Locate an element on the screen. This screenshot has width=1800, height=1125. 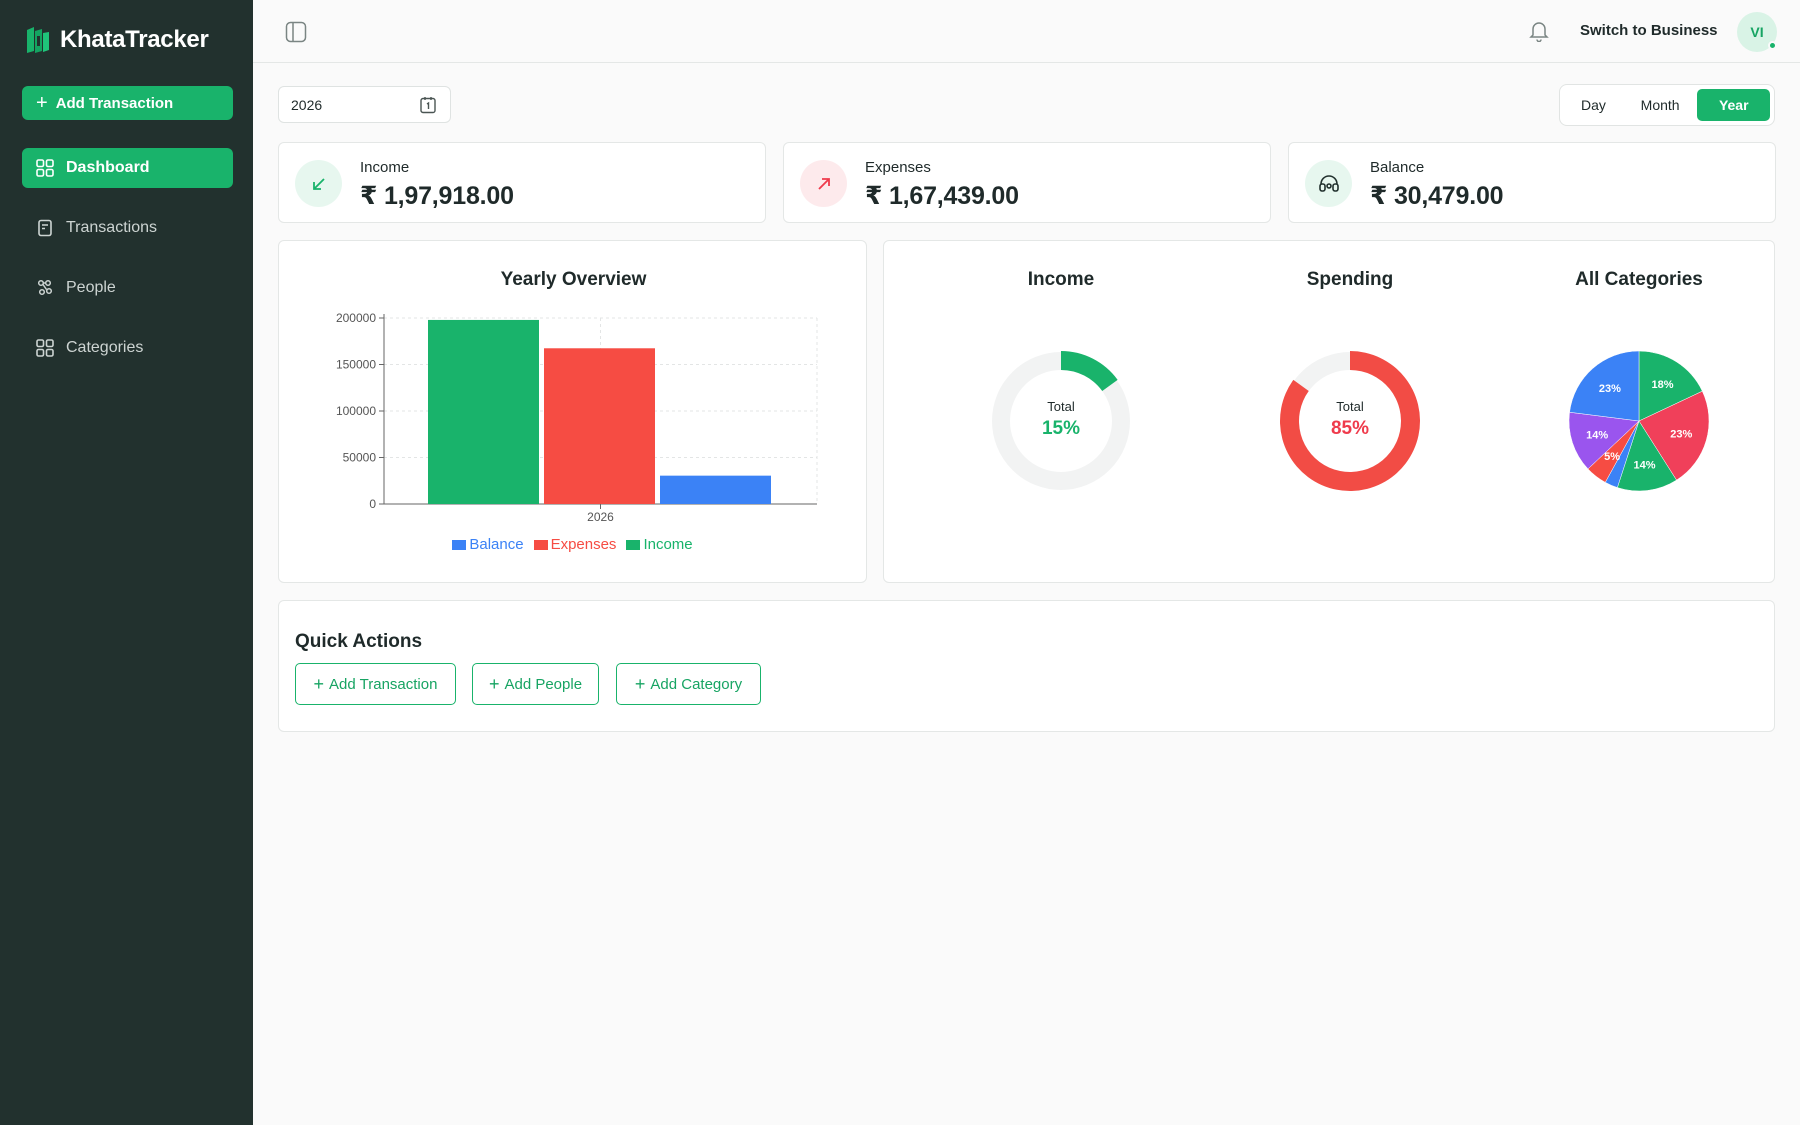
income-donut-chart is located at coordinates (1061, 420).